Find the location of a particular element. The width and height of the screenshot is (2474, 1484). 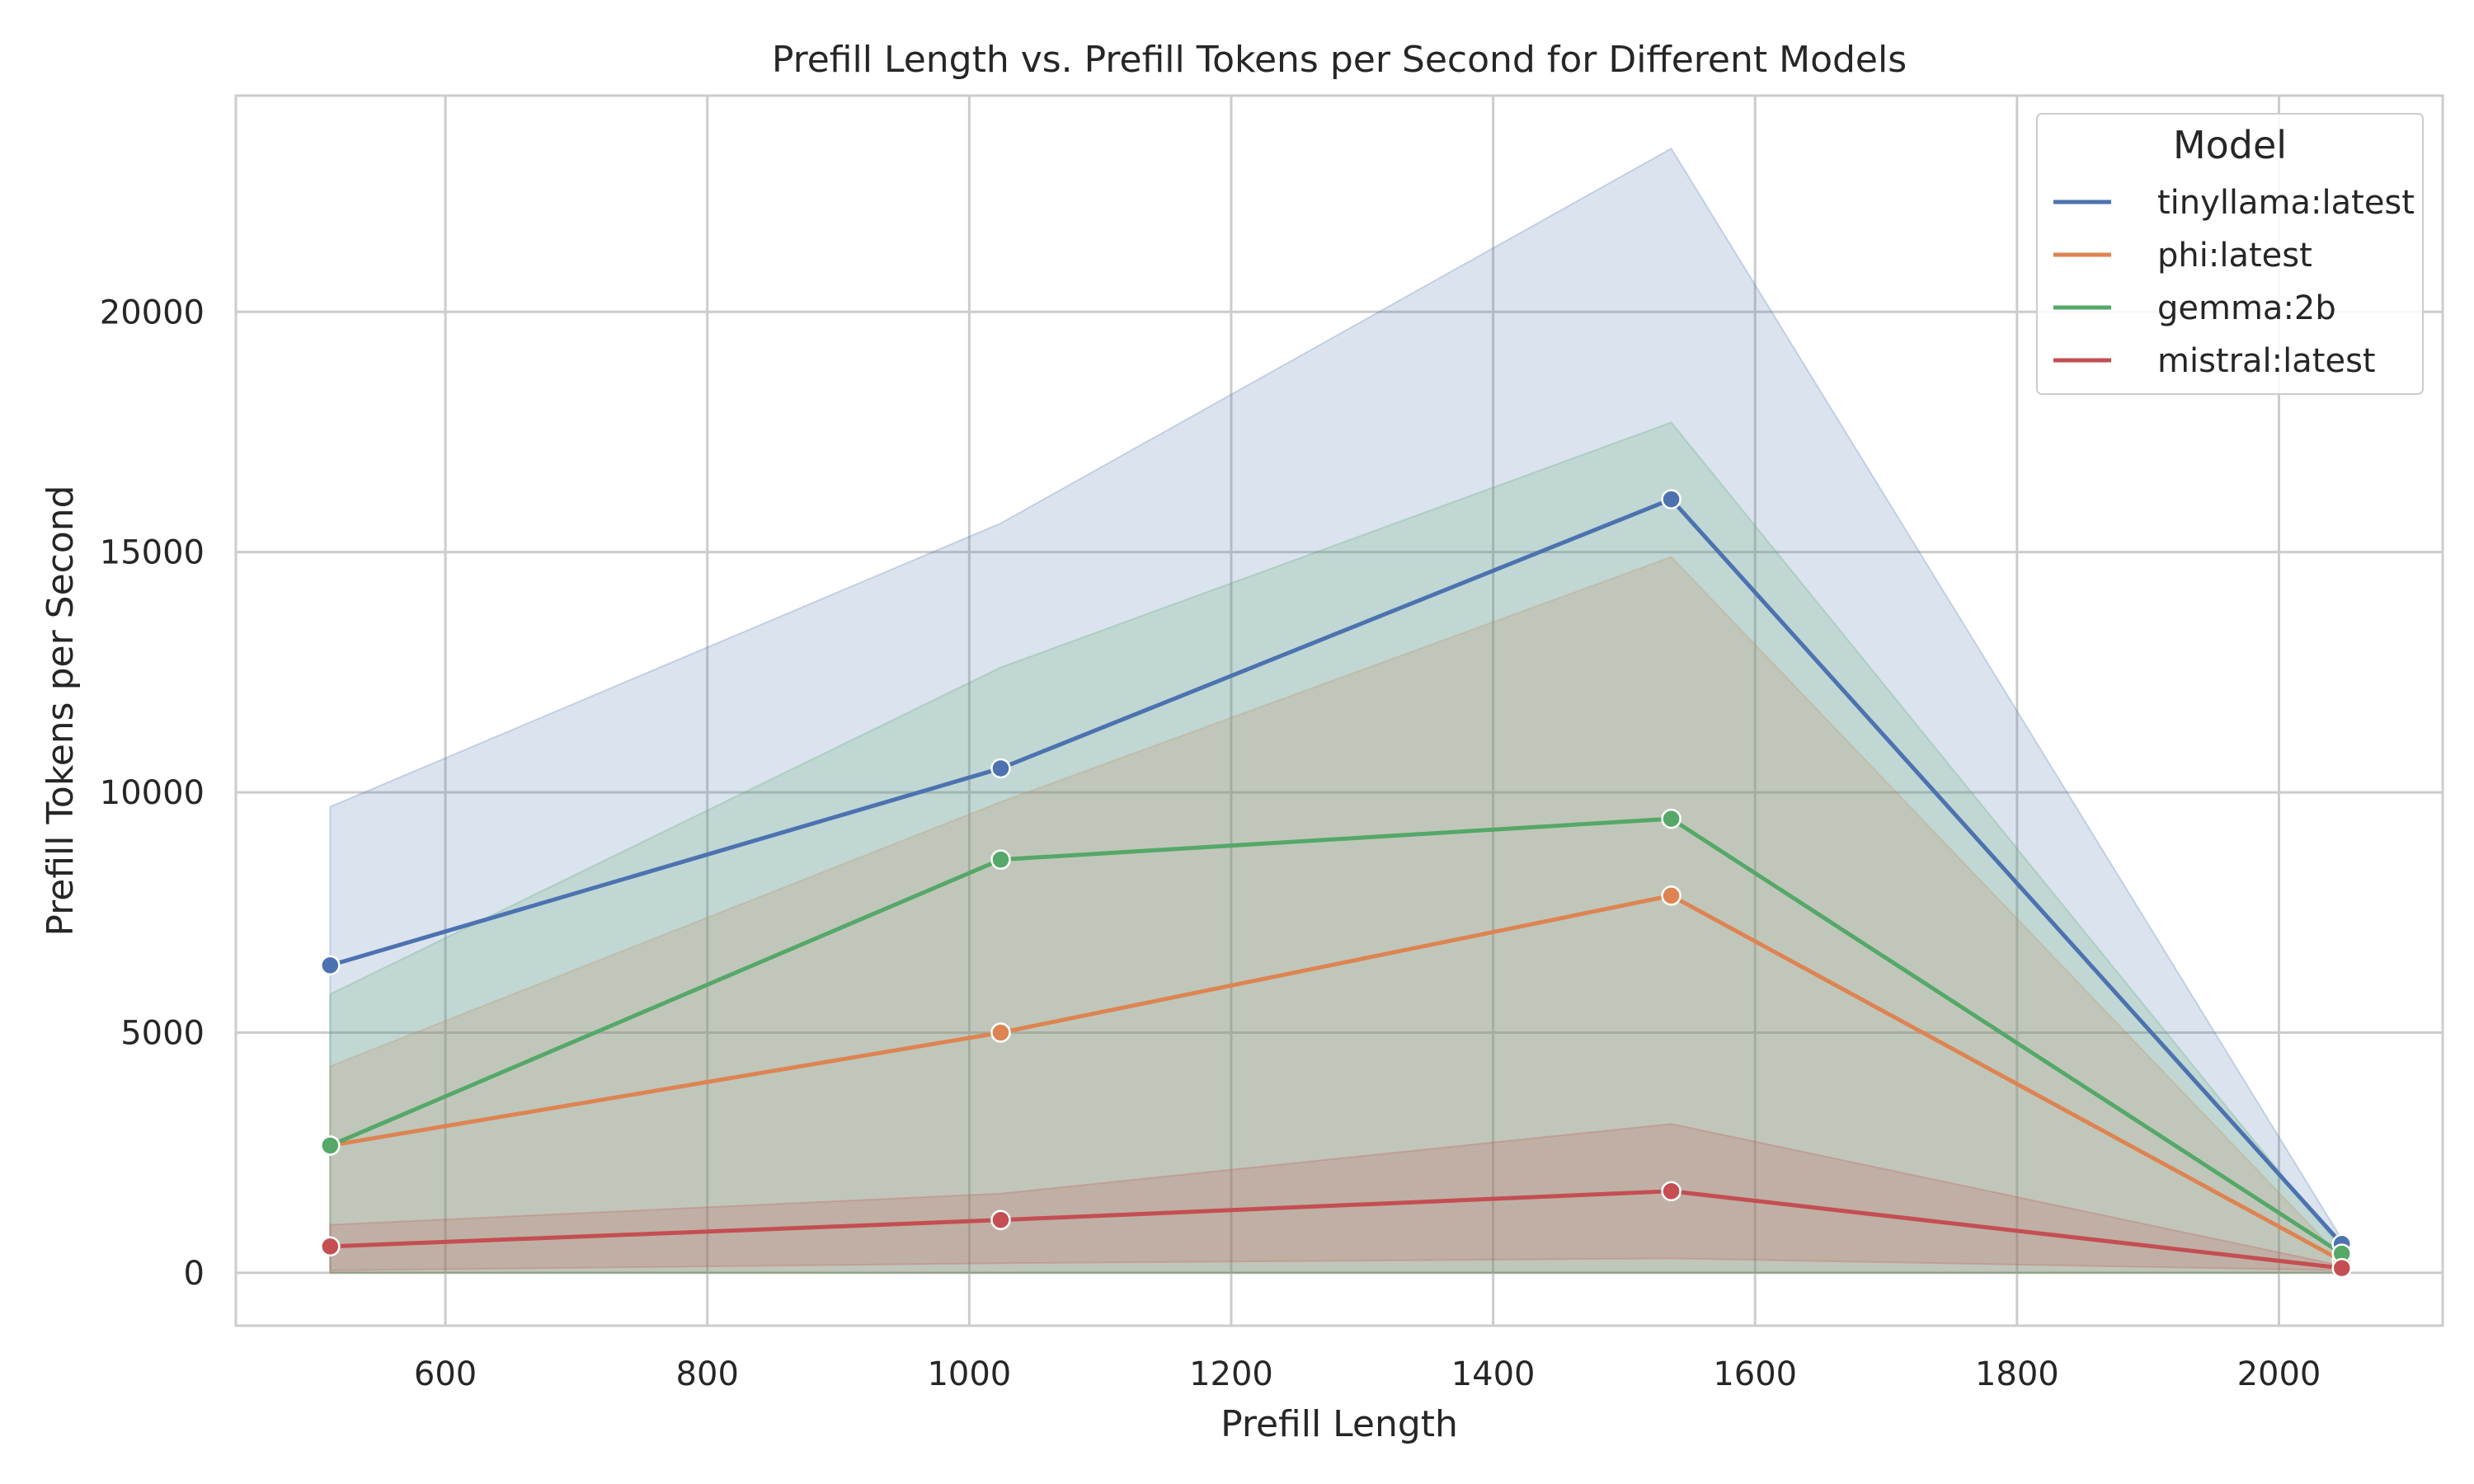

y-tick-label: 15000 is located at coordinates (152, 553).